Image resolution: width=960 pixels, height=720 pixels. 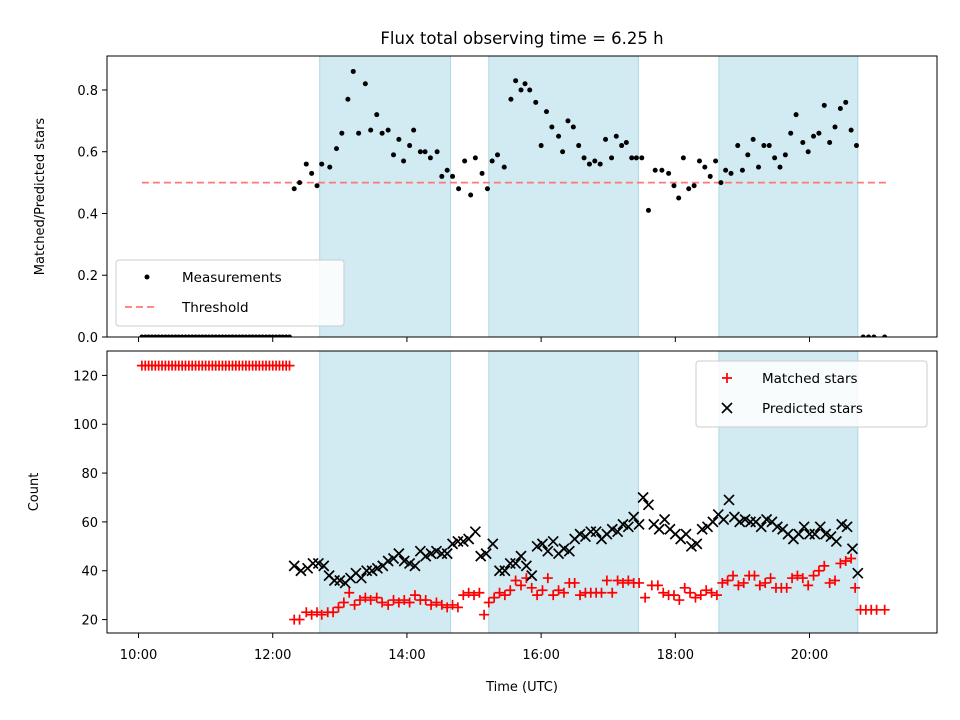 What do you see at coordinates (87, 214) in the screenshot?
I see `y-tick-label: 0.4` at bounding box center [87, 214].